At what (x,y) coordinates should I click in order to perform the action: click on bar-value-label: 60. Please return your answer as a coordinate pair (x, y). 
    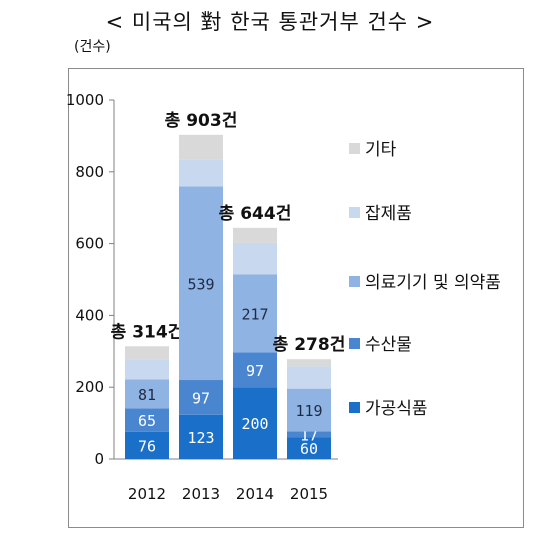
    Looking at the image, I should click on (309, 449).